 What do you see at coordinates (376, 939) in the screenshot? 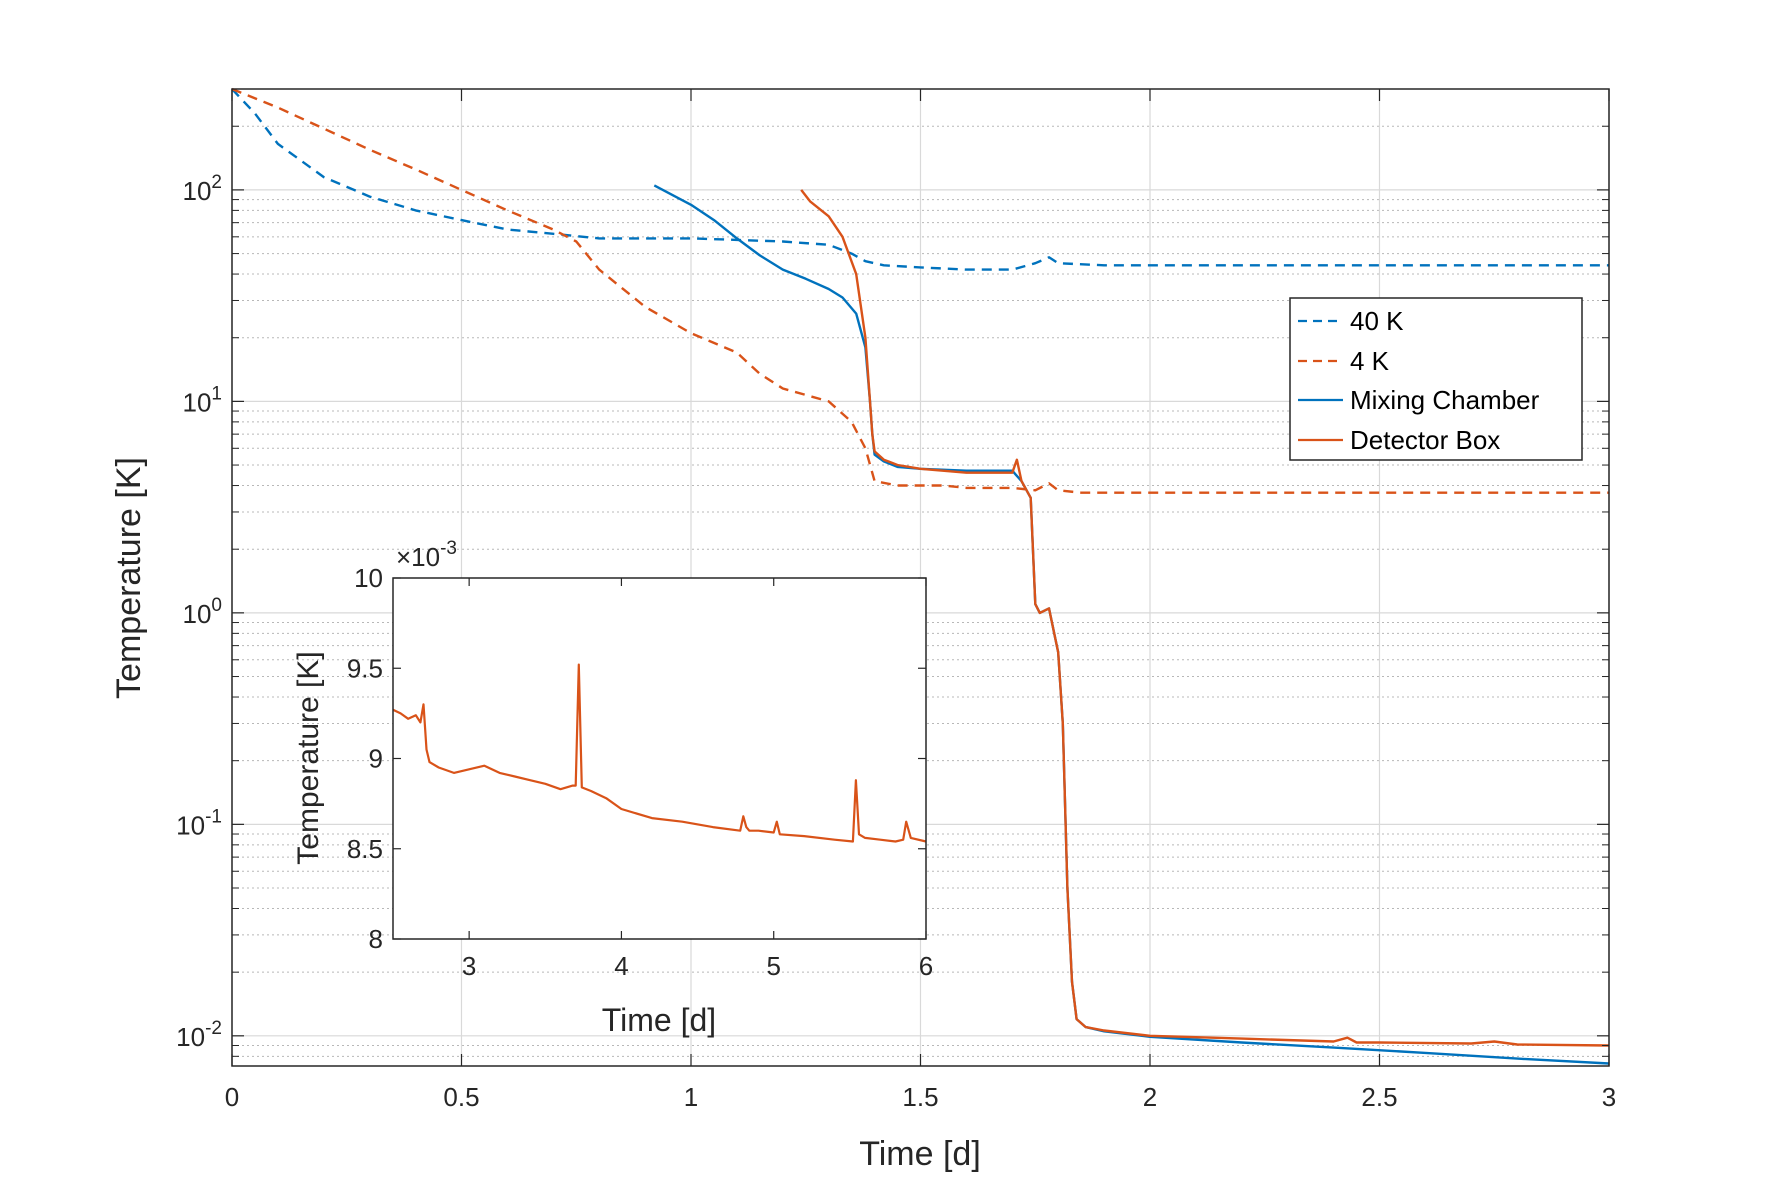
I see `inset-y-tick-label: 8` at bounding box center [376, 939].